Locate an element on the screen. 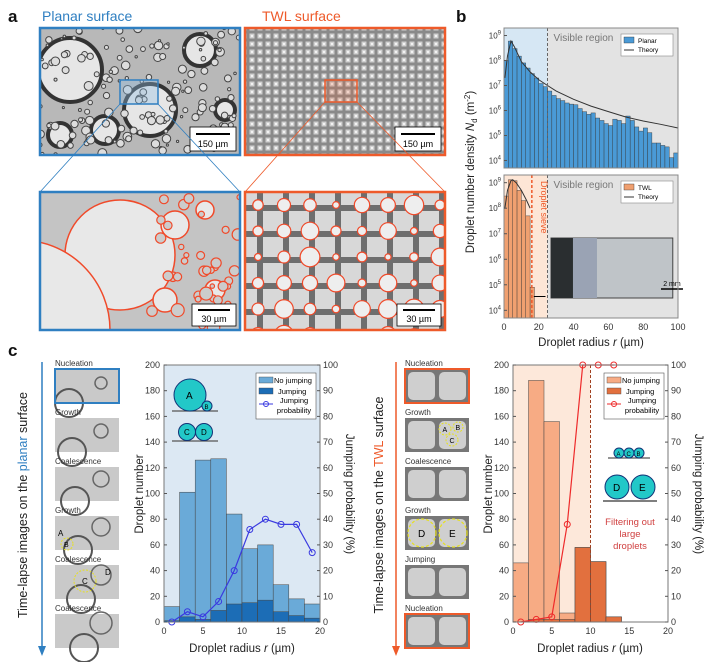  y-tick-label: 40 is located at coordinates (155, 571).